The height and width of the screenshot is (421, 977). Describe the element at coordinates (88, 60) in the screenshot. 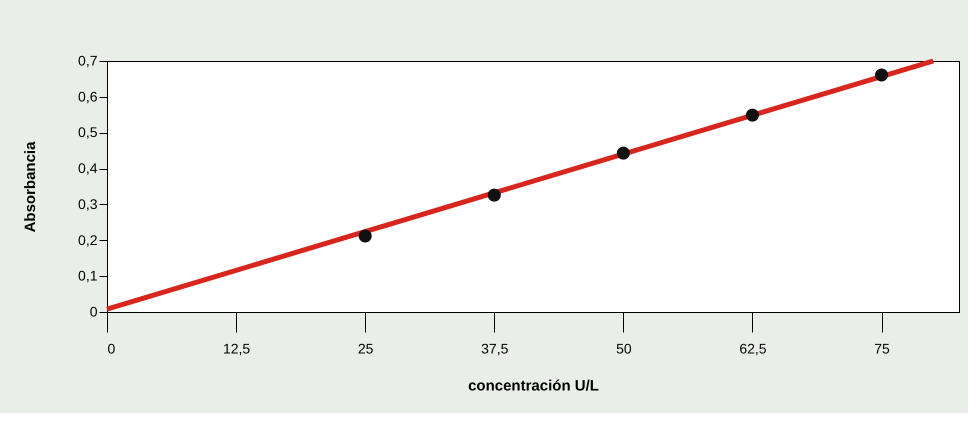

I see `y-tick-label: 0,7` at that location.